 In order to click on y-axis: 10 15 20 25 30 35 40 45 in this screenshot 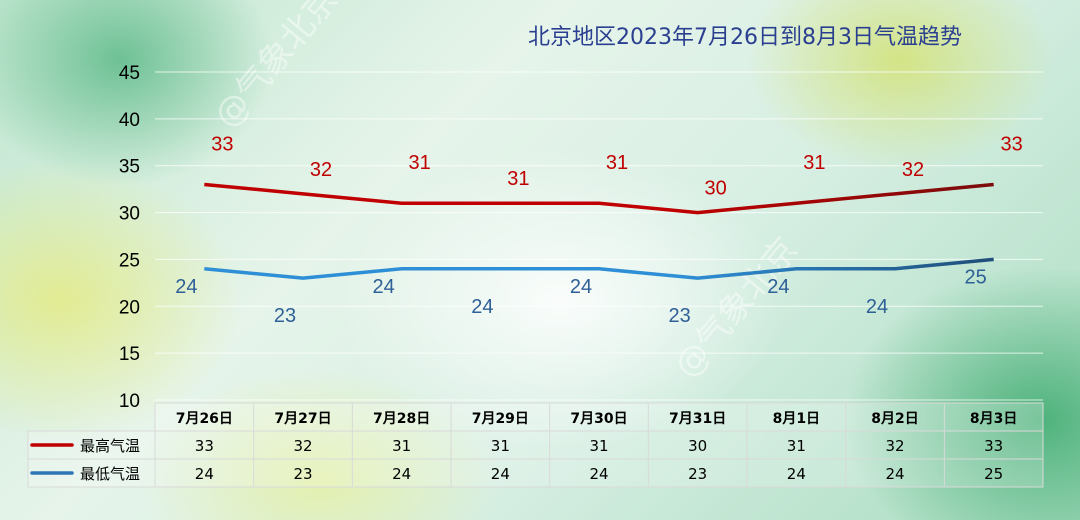, I will do `click(129, 237)`.